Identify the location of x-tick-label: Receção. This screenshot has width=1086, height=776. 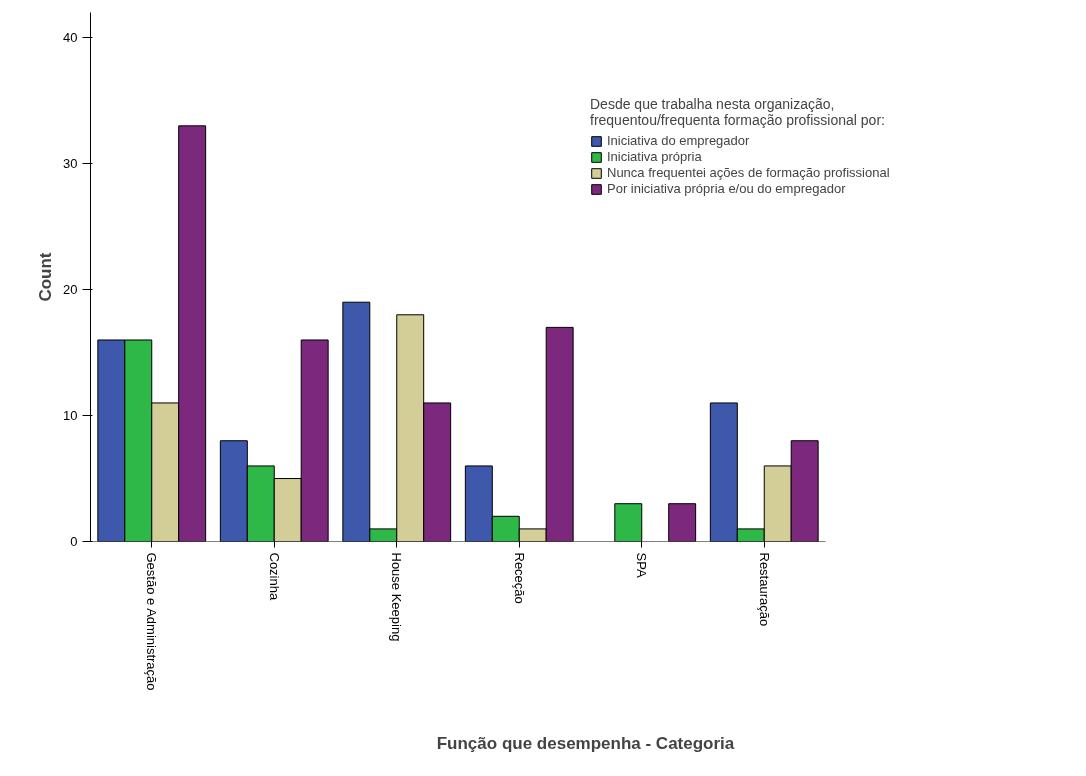
(519, 578).